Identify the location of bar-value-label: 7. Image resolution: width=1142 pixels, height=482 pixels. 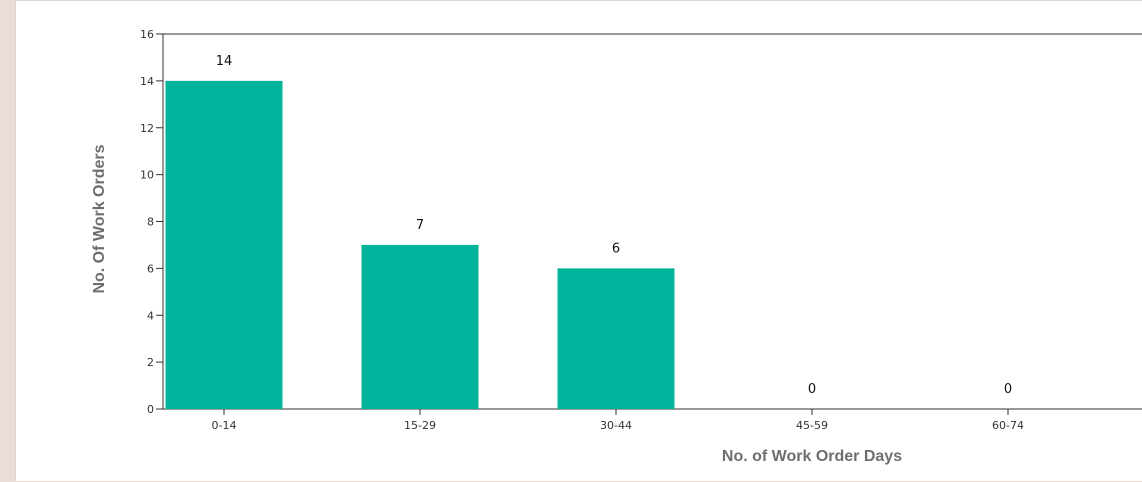
(420, 225).